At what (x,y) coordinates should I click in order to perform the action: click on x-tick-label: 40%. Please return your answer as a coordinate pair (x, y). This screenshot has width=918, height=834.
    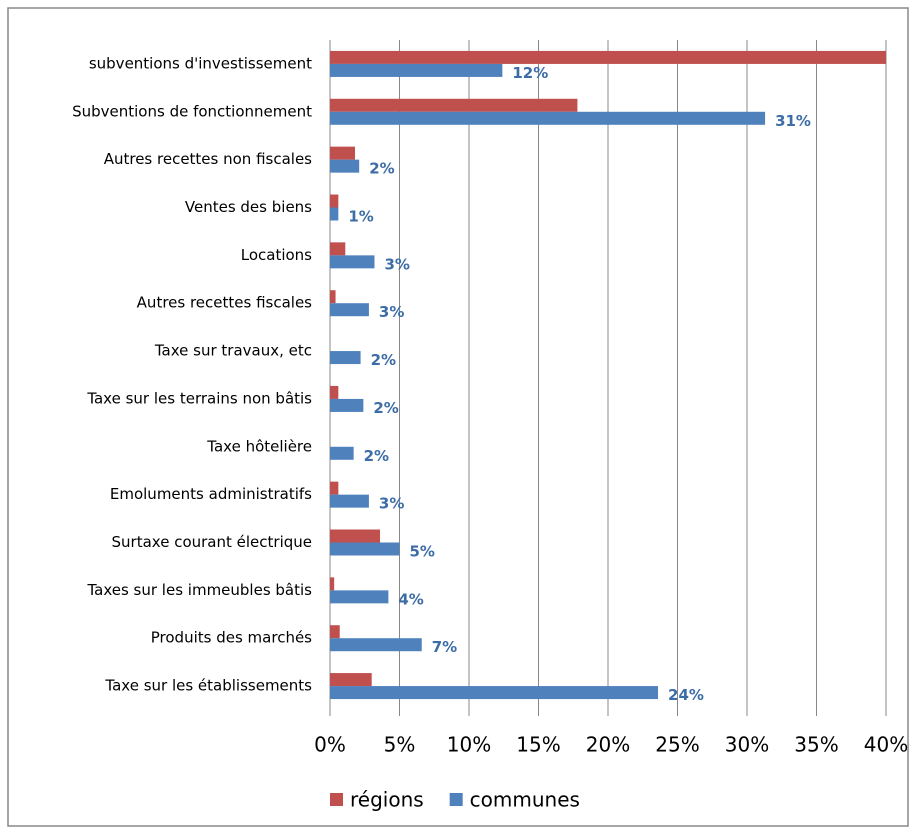
    Looking at the image, I should click on (886, 745).